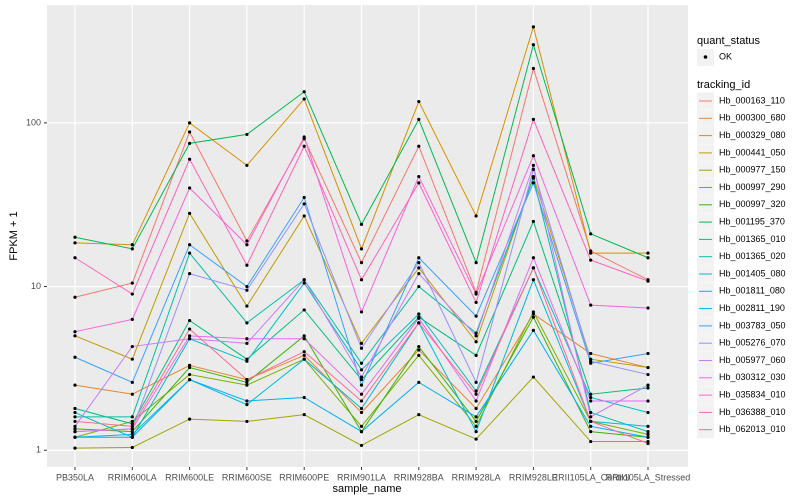 Image resolution: width=800 pixels, height=500 pixels. Describe the element at coordinates (648, 477) in the screenshot. I see `x-tick-label: RRII105LA_Stressed` at that location.